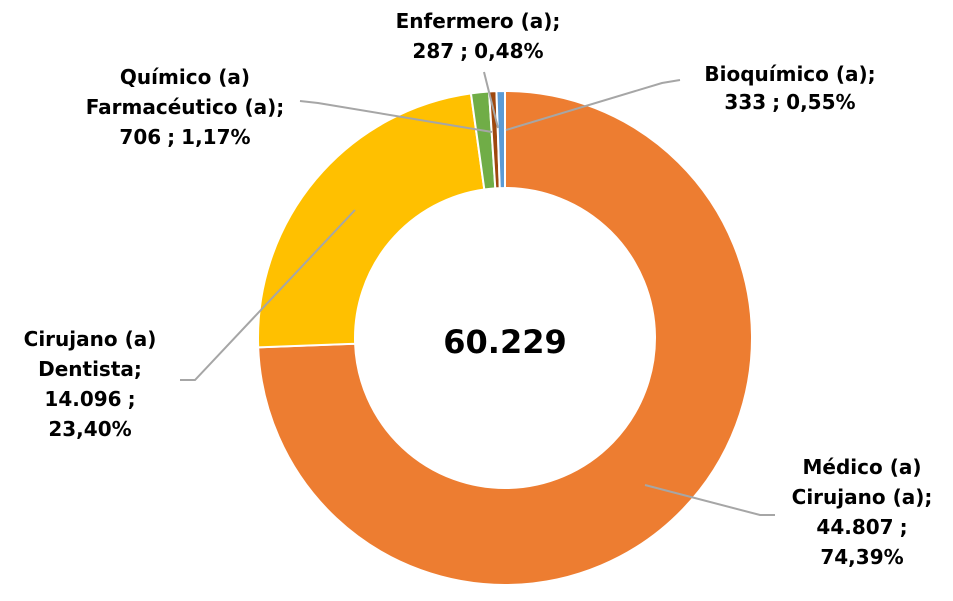  I want to click on center-total: 60.229, so click(504, 342).